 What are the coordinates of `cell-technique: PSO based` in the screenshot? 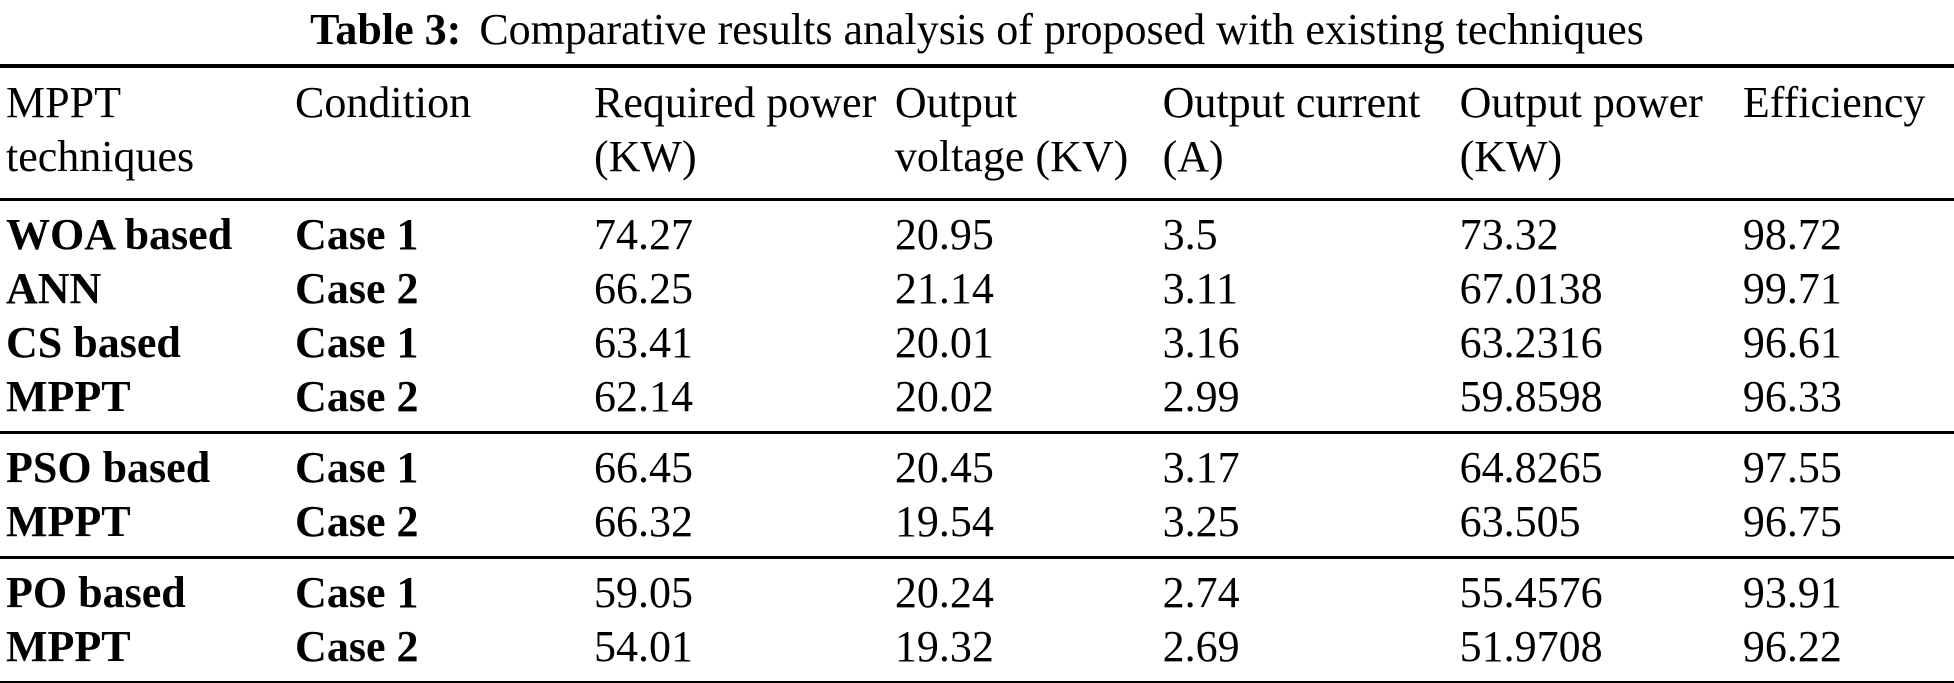 It's located at (108, 467).